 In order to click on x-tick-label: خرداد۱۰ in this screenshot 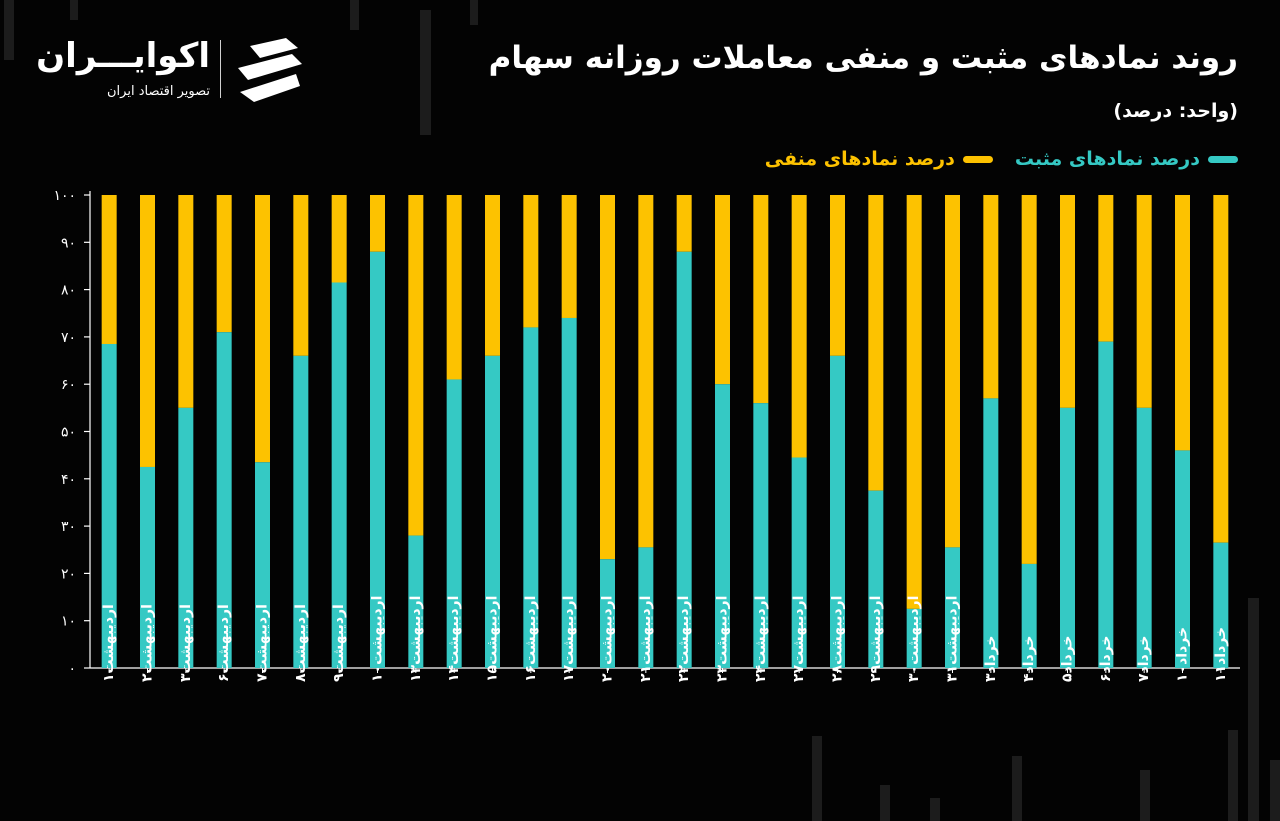, I will do `click(1183, 654)`.